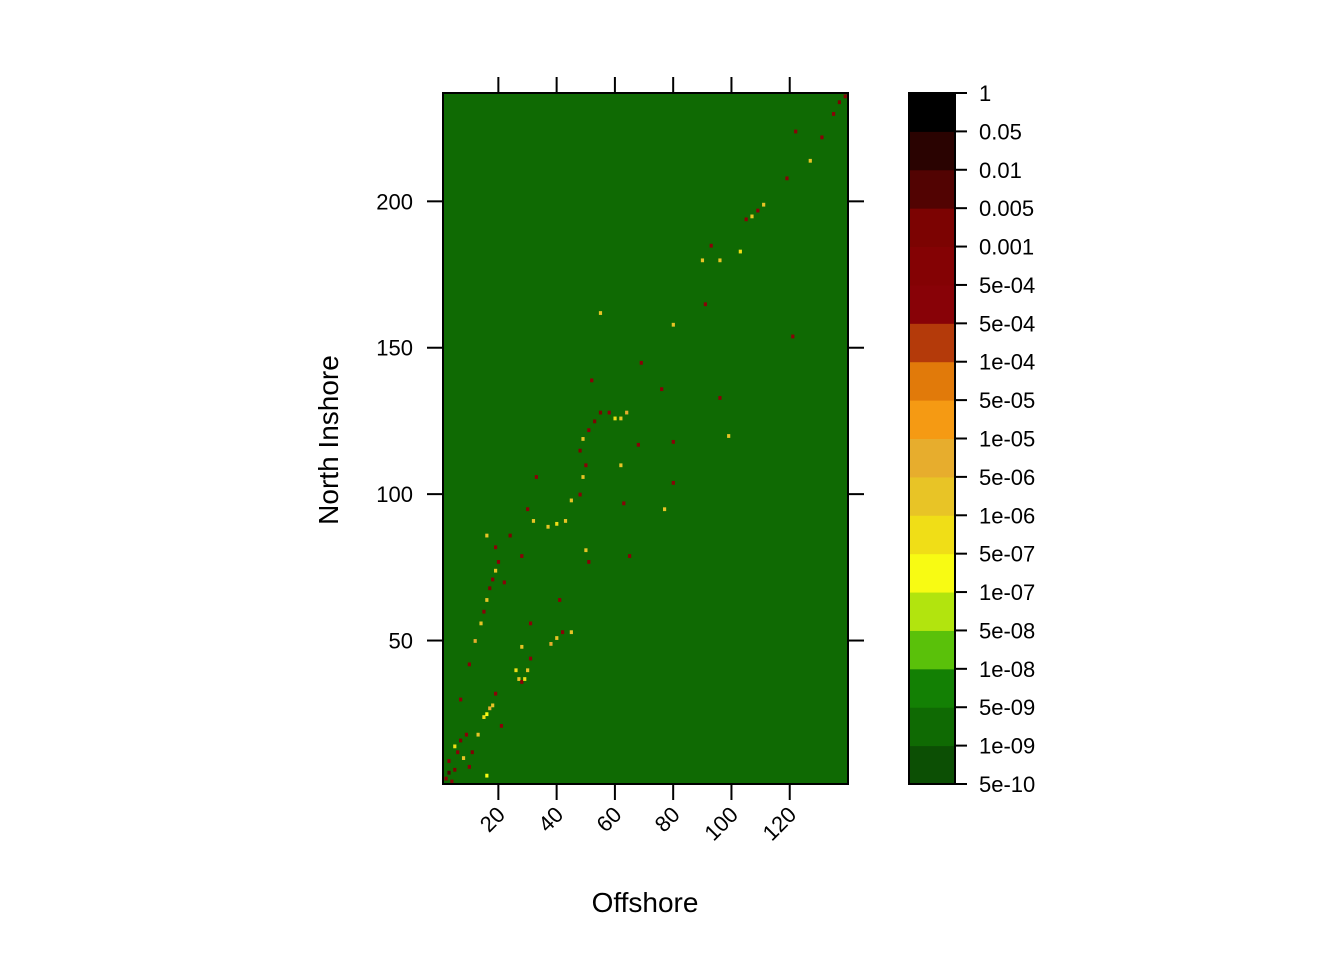 Image resolution: width=1344 pixels, height=965 pixels. I want to click on x-axis-label: Offshore, so click(645, 902).